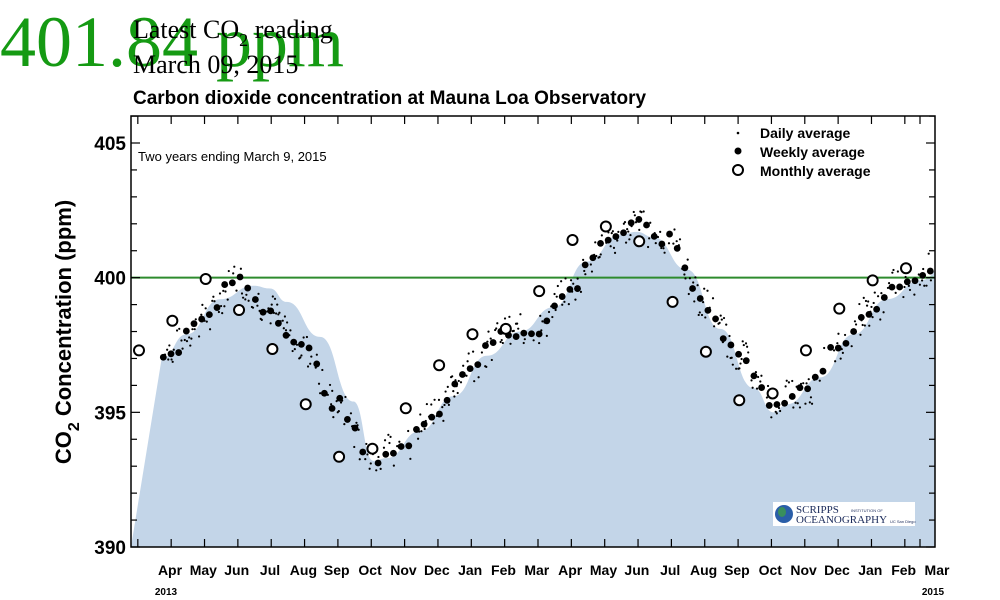  What do you see at coordinates (110, 413) in the screenshot?
I see `y-tick-label: 395` at bounding box center [110, 413].